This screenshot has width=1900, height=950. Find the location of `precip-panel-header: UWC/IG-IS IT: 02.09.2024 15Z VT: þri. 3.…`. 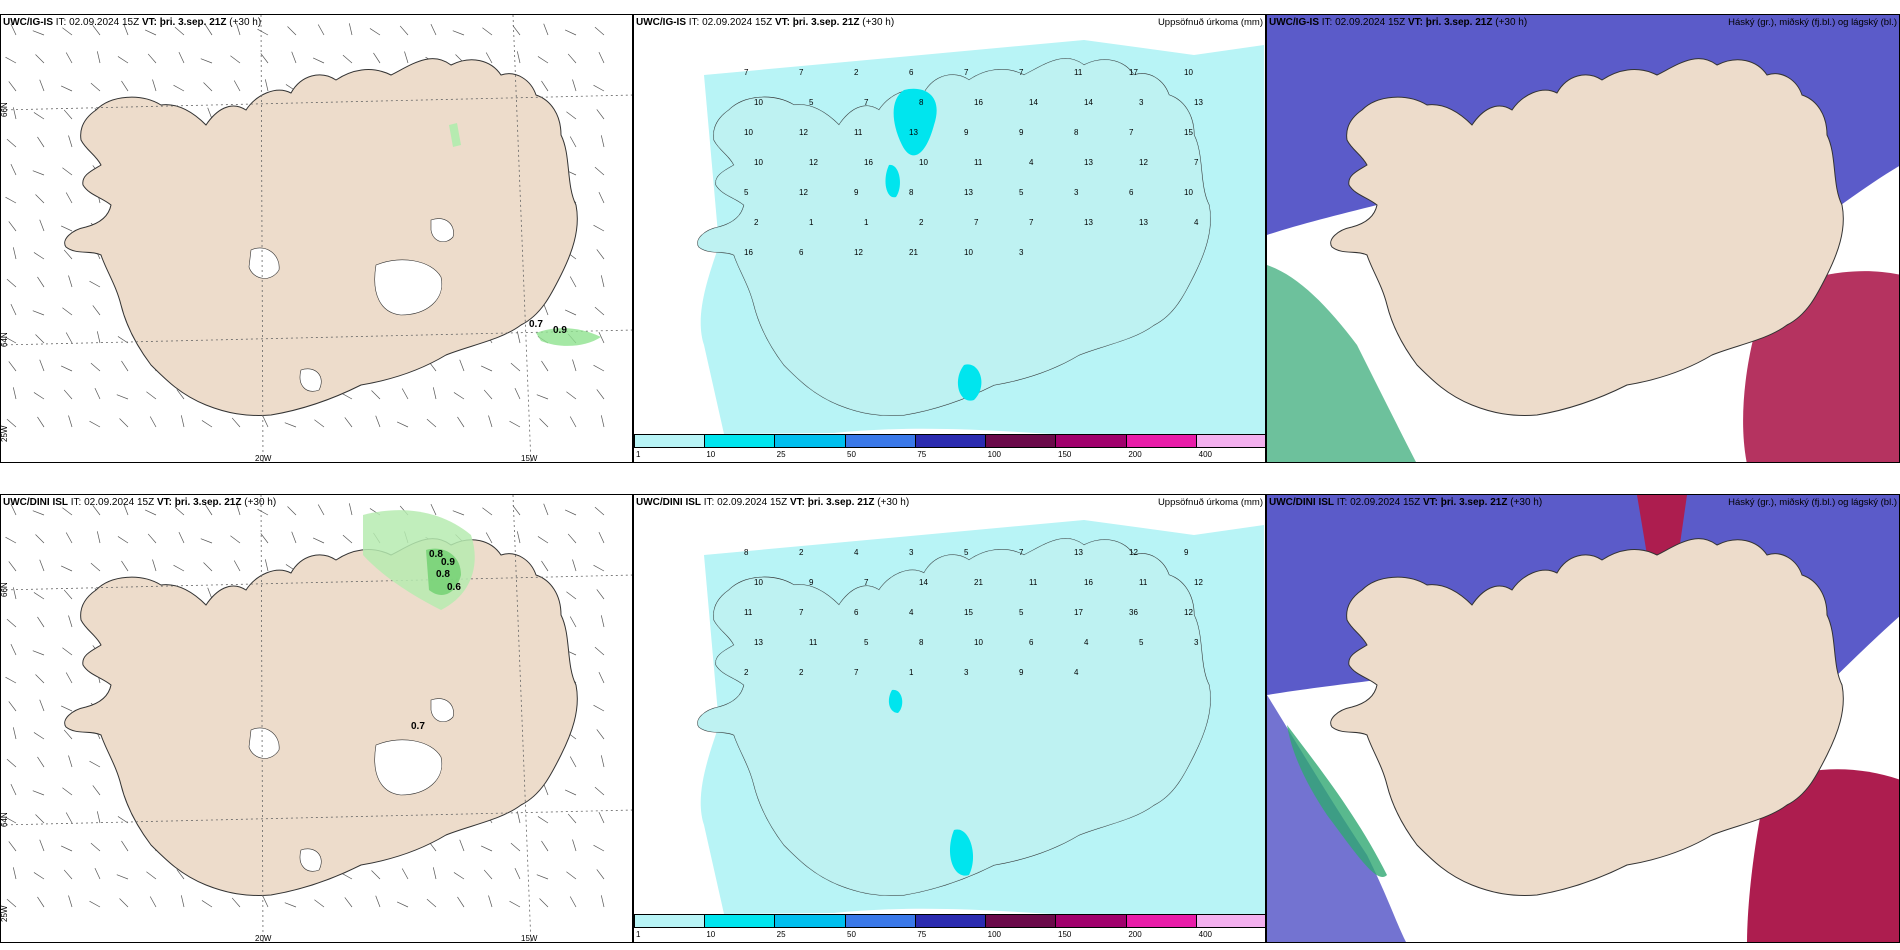

precip-panel-header: UWC/IG-IS IT: 02.09.2024 15Z VT: þri. 3.… is located at coordinates (765, 22).